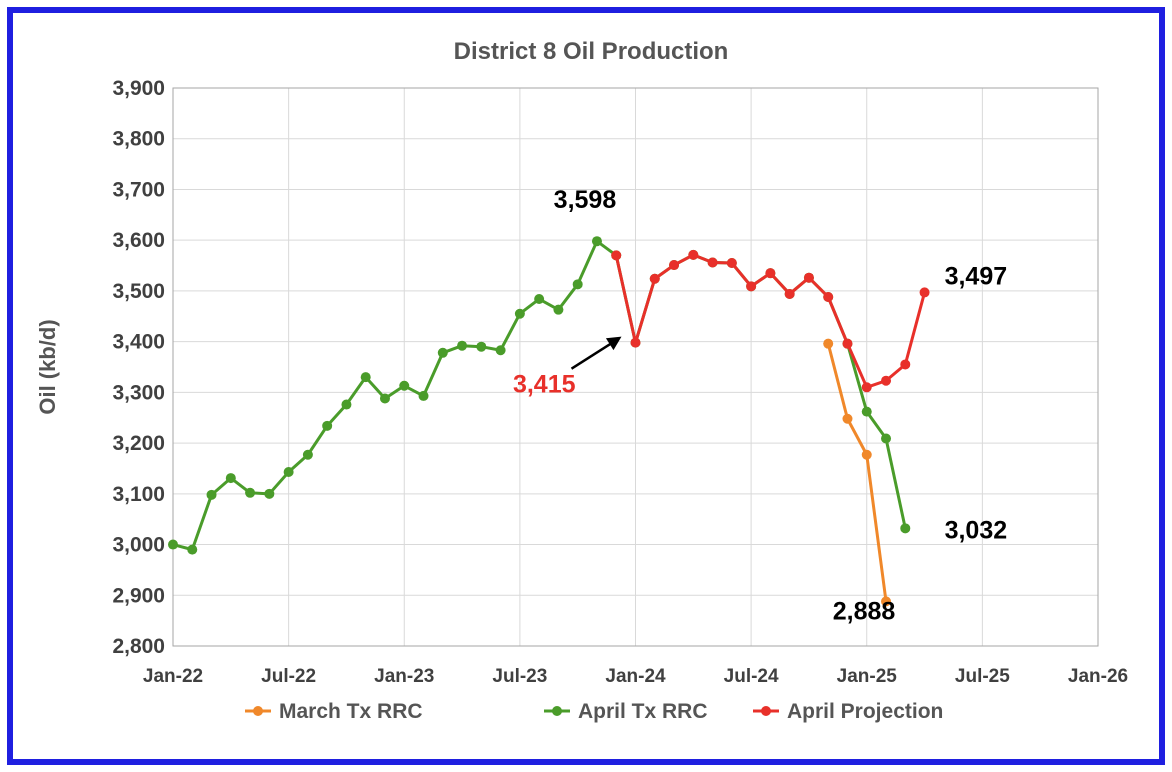 The height and width of the screenshot is (772, 1172). Describe the element at coordinates (867, 676) in the screenshot. I see `x-tick-label: Jan-25` at that location.